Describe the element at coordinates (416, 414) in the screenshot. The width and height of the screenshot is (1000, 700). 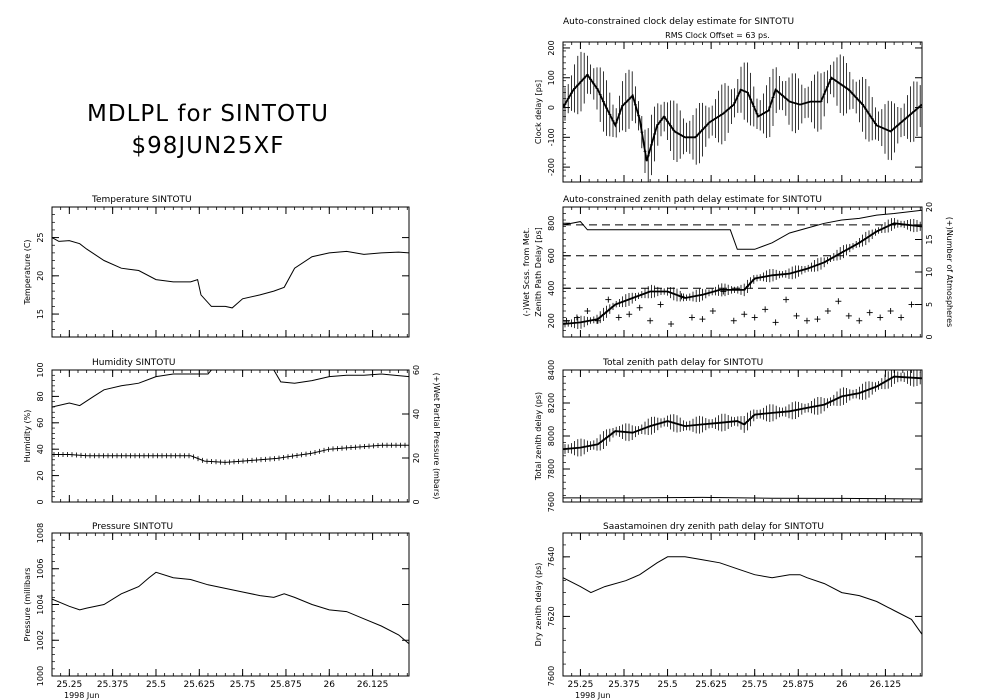
I see `y2-tick-label: 40` at that location.